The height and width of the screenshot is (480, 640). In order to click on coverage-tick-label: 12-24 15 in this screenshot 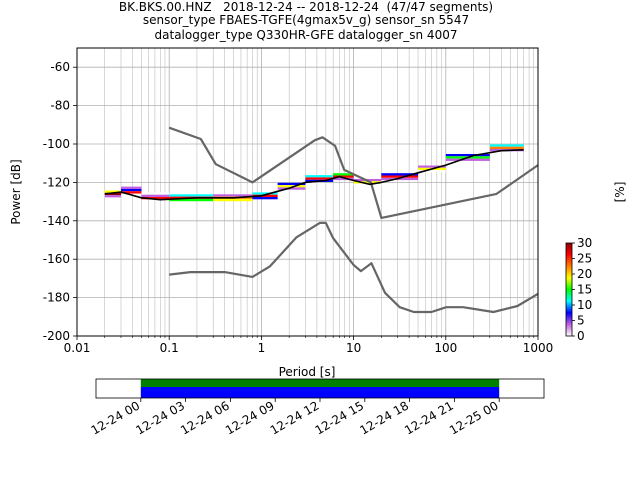, I will do `click(340, 417)`.